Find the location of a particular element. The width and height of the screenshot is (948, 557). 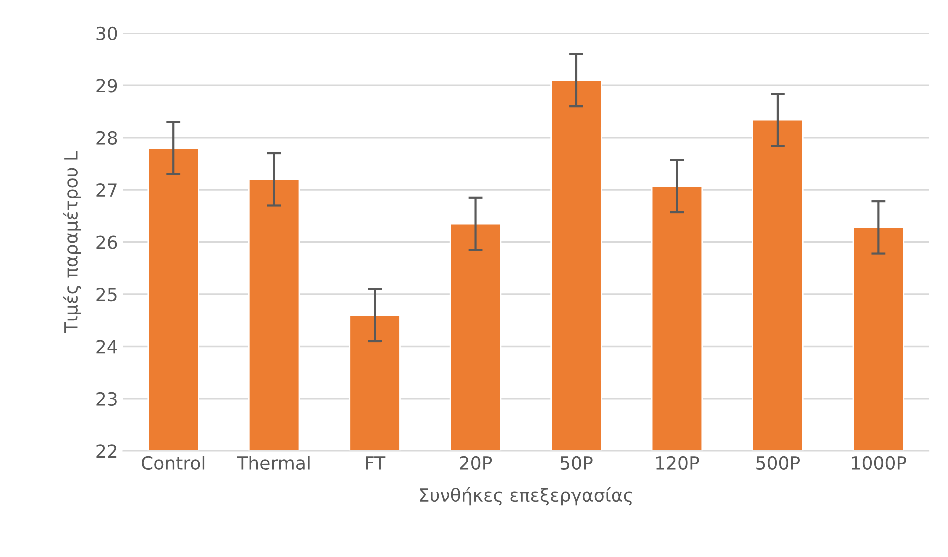

x-axis-title: Συνθήκες επεξεργασίας is located at coordinates (526, 496).